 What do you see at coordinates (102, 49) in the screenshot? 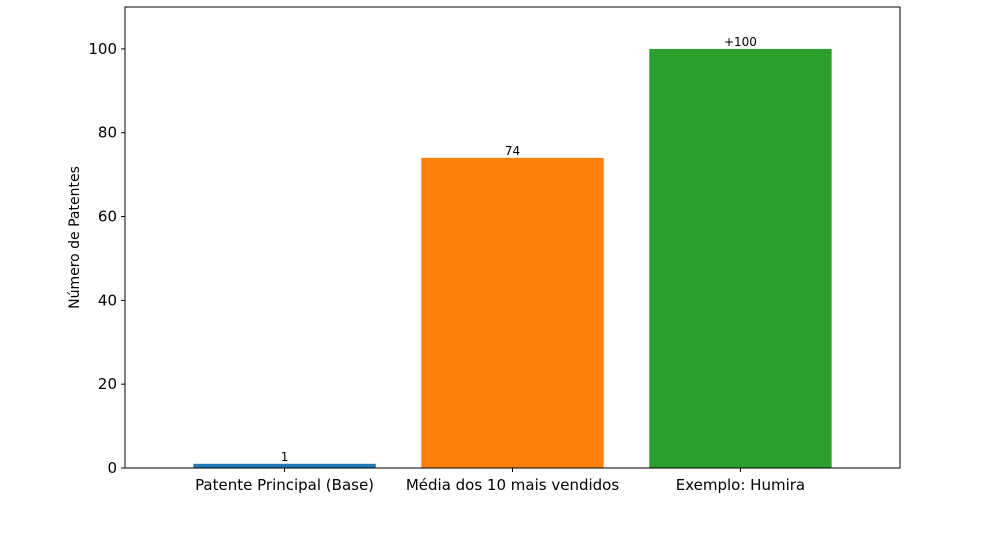
I see `y-tick-label: 100` at bounding box center [102, 49].